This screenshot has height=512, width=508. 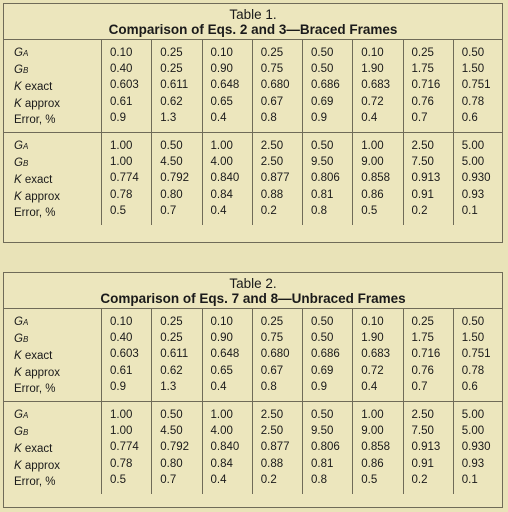 What do you see at coordinates (221, 194) in the screenshot?
I see `table-cell: 0.84` at bounding box center [221, 194].